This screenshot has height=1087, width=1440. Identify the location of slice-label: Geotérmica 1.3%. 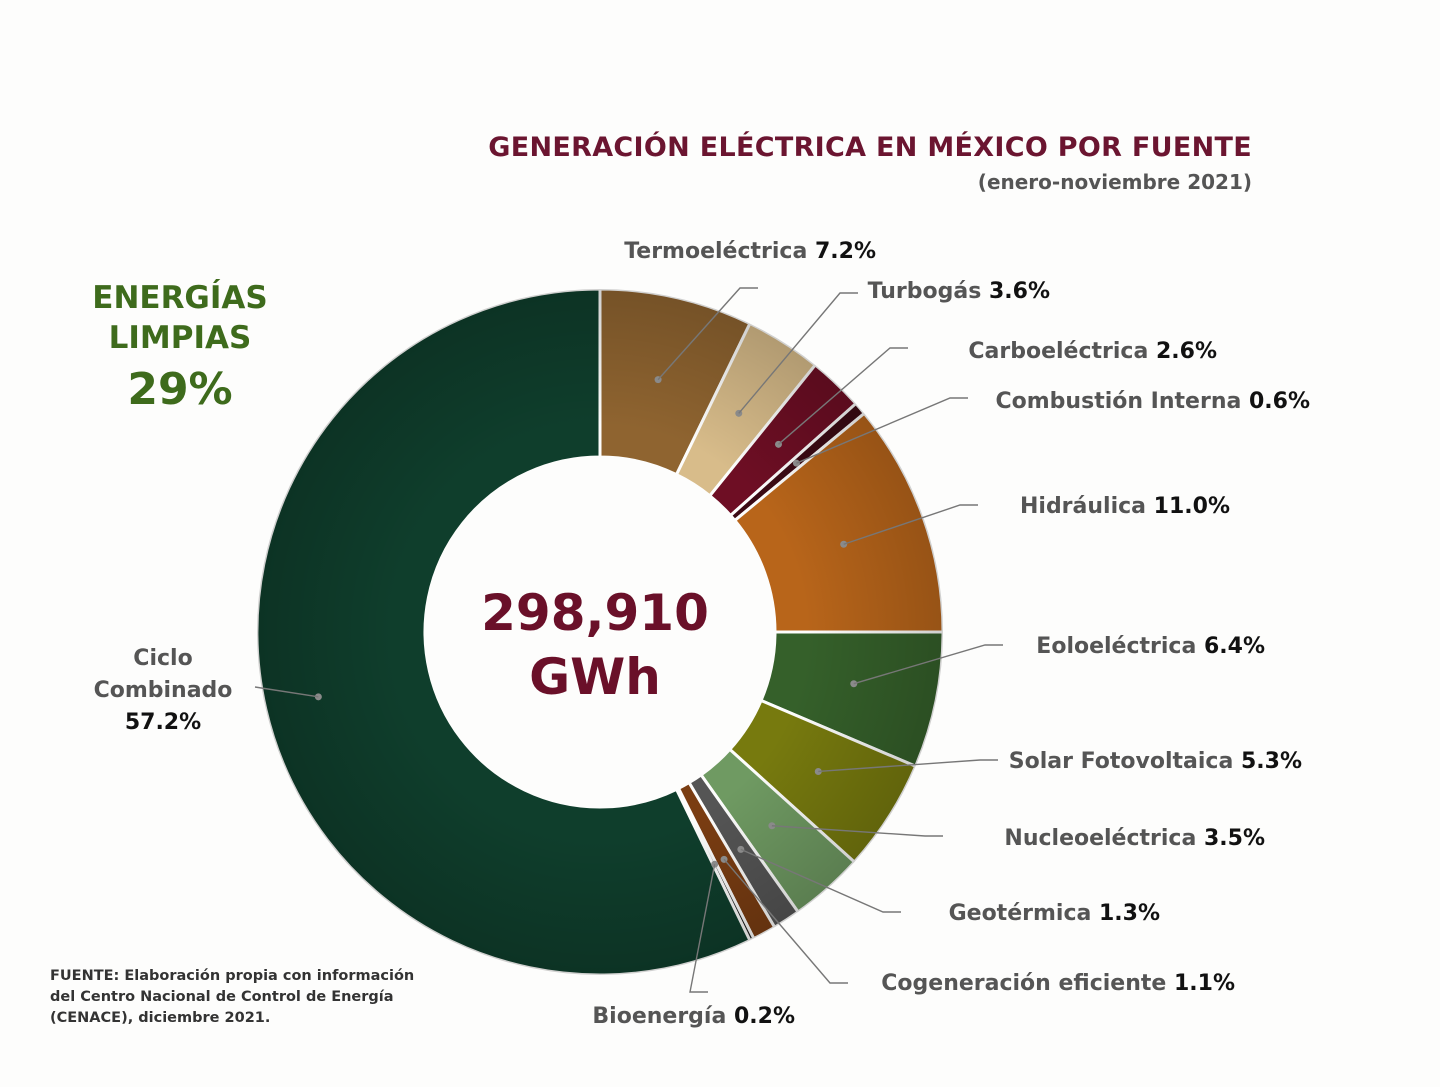
(1054, 913).